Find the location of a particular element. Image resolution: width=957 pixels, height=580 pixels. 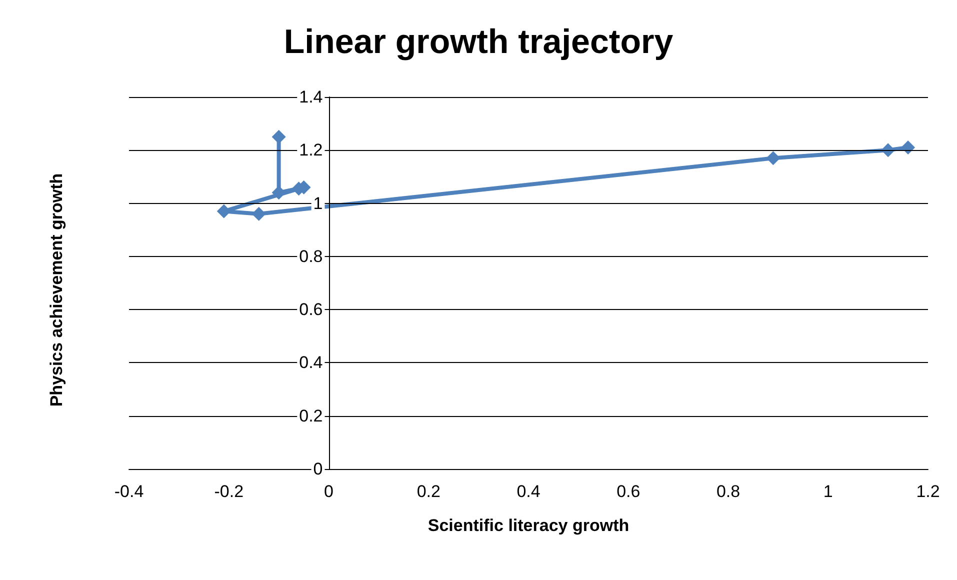

y-tick-label: 0.8 is located at coordinates (311, 256).